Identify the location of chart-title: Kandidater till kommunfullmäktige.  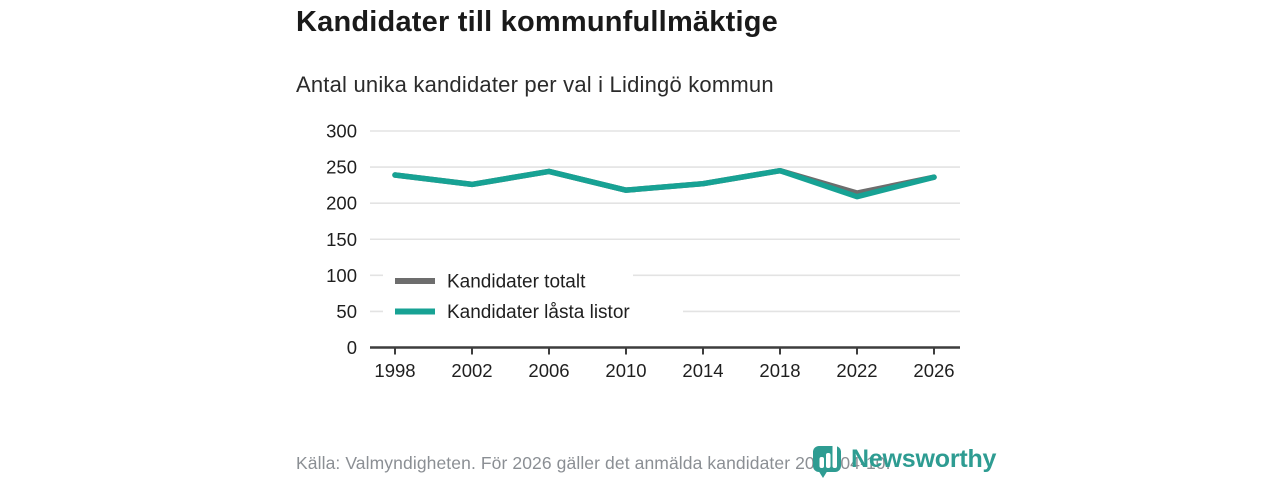
(537, 22).